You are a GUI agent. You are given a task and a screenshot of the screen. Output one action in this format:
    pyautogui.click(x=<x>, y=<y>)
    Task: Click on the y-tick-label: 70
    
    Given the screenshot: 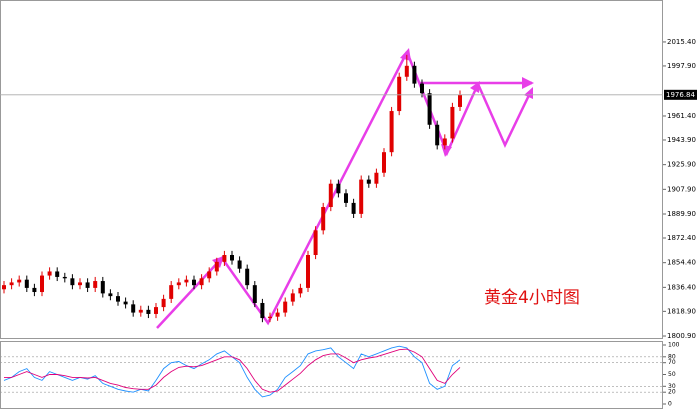 What is the action you would take?
    pyautogui.click(x=672, y=362)
    